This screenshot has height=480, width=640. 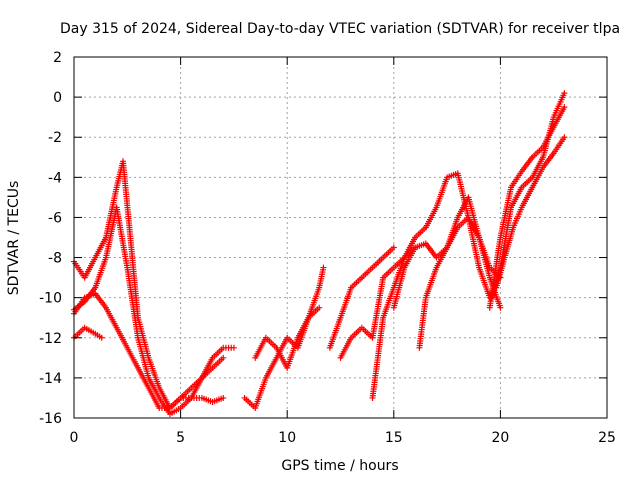 I want to click on y-tick-label: 2, so click(x=57, y=58).